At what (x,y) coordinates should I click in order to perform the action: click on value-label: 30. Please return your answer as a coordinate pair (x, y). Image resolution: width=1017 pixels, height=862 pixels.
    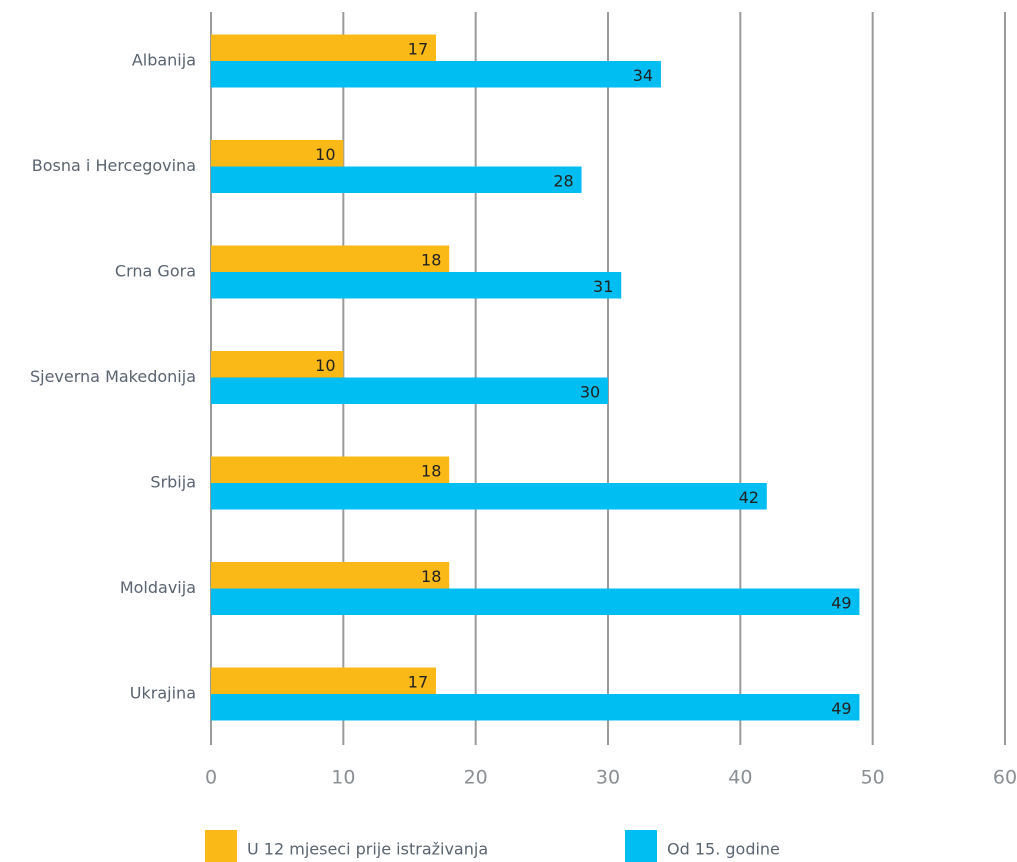
    Looking at the image, I should click on (590, 391).